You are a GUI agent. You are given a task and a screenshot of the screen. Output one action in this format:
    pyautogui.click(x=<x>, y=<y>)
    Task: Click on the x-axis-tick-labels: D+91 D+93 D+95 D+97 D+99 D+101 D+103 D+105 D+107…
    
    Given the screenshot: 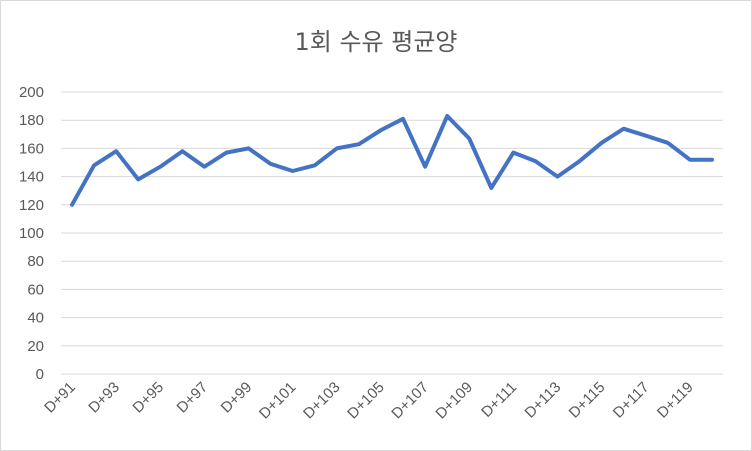 What is the action you would take?
    pyautogui.click(x=369, y=401)
    